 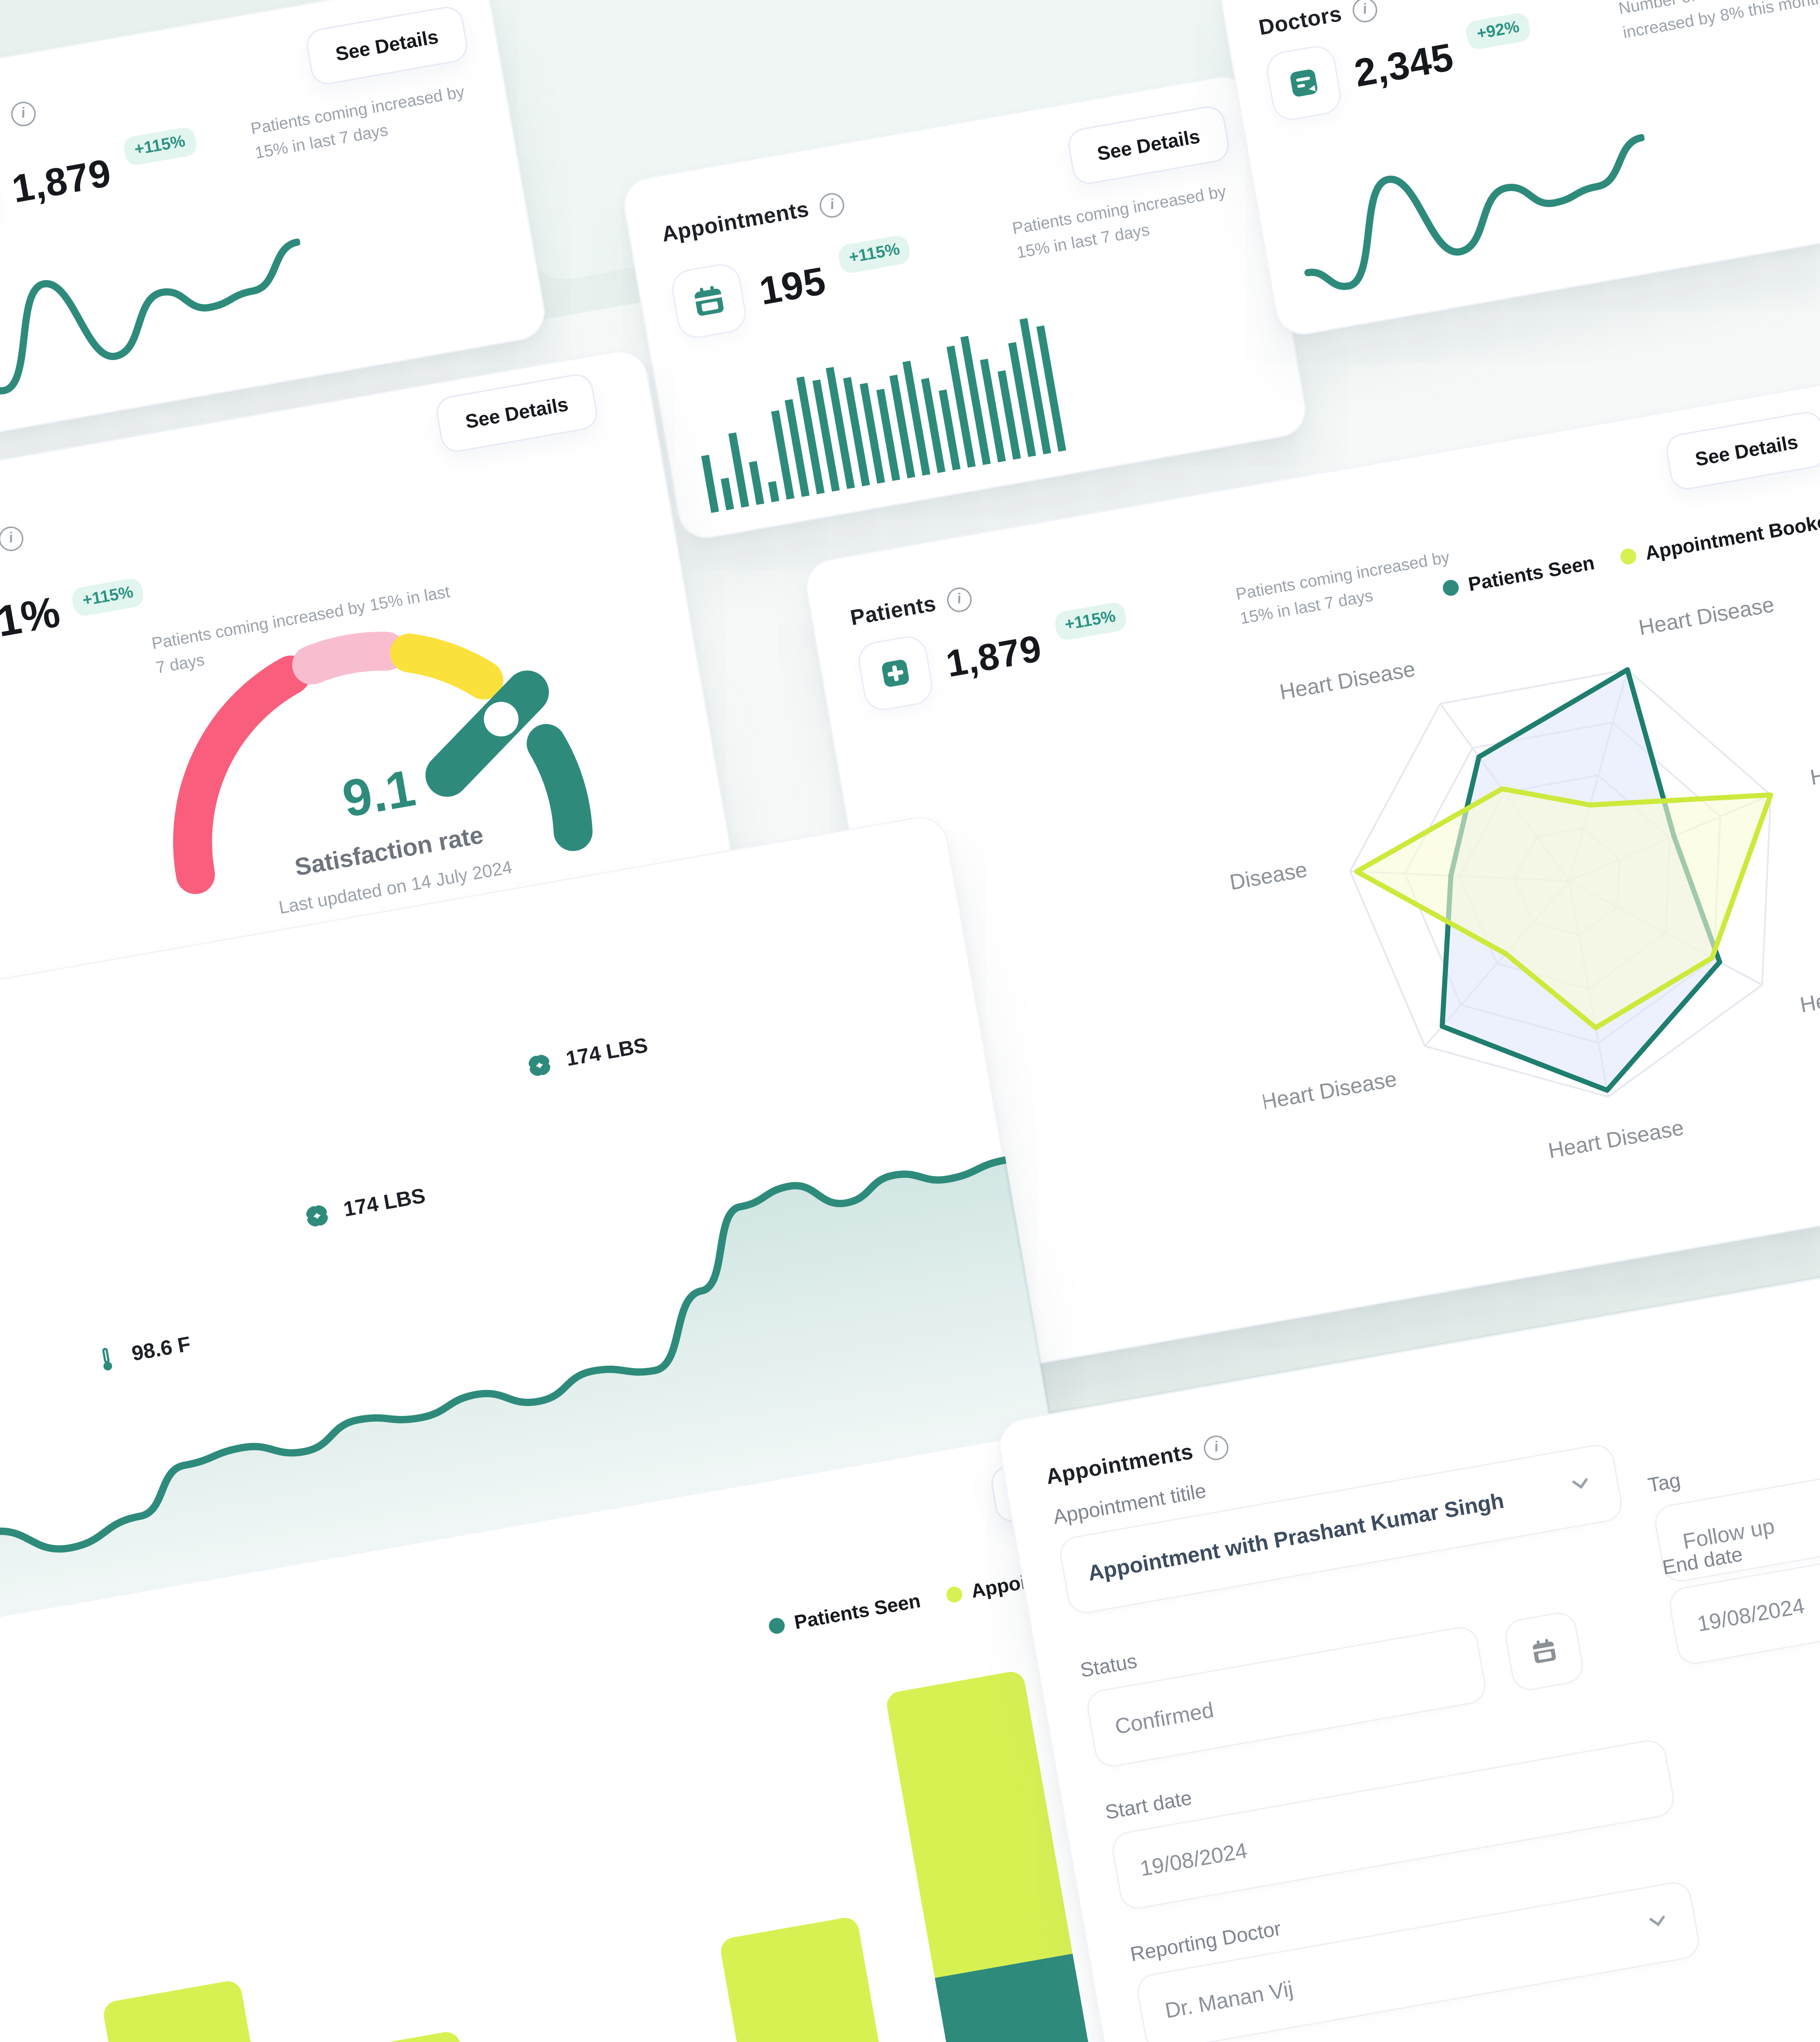 What do you see at coordinates (160, 146) in the screenshot?
I see `patients-growth-badge: +115%` at bounding box center [160, 146].